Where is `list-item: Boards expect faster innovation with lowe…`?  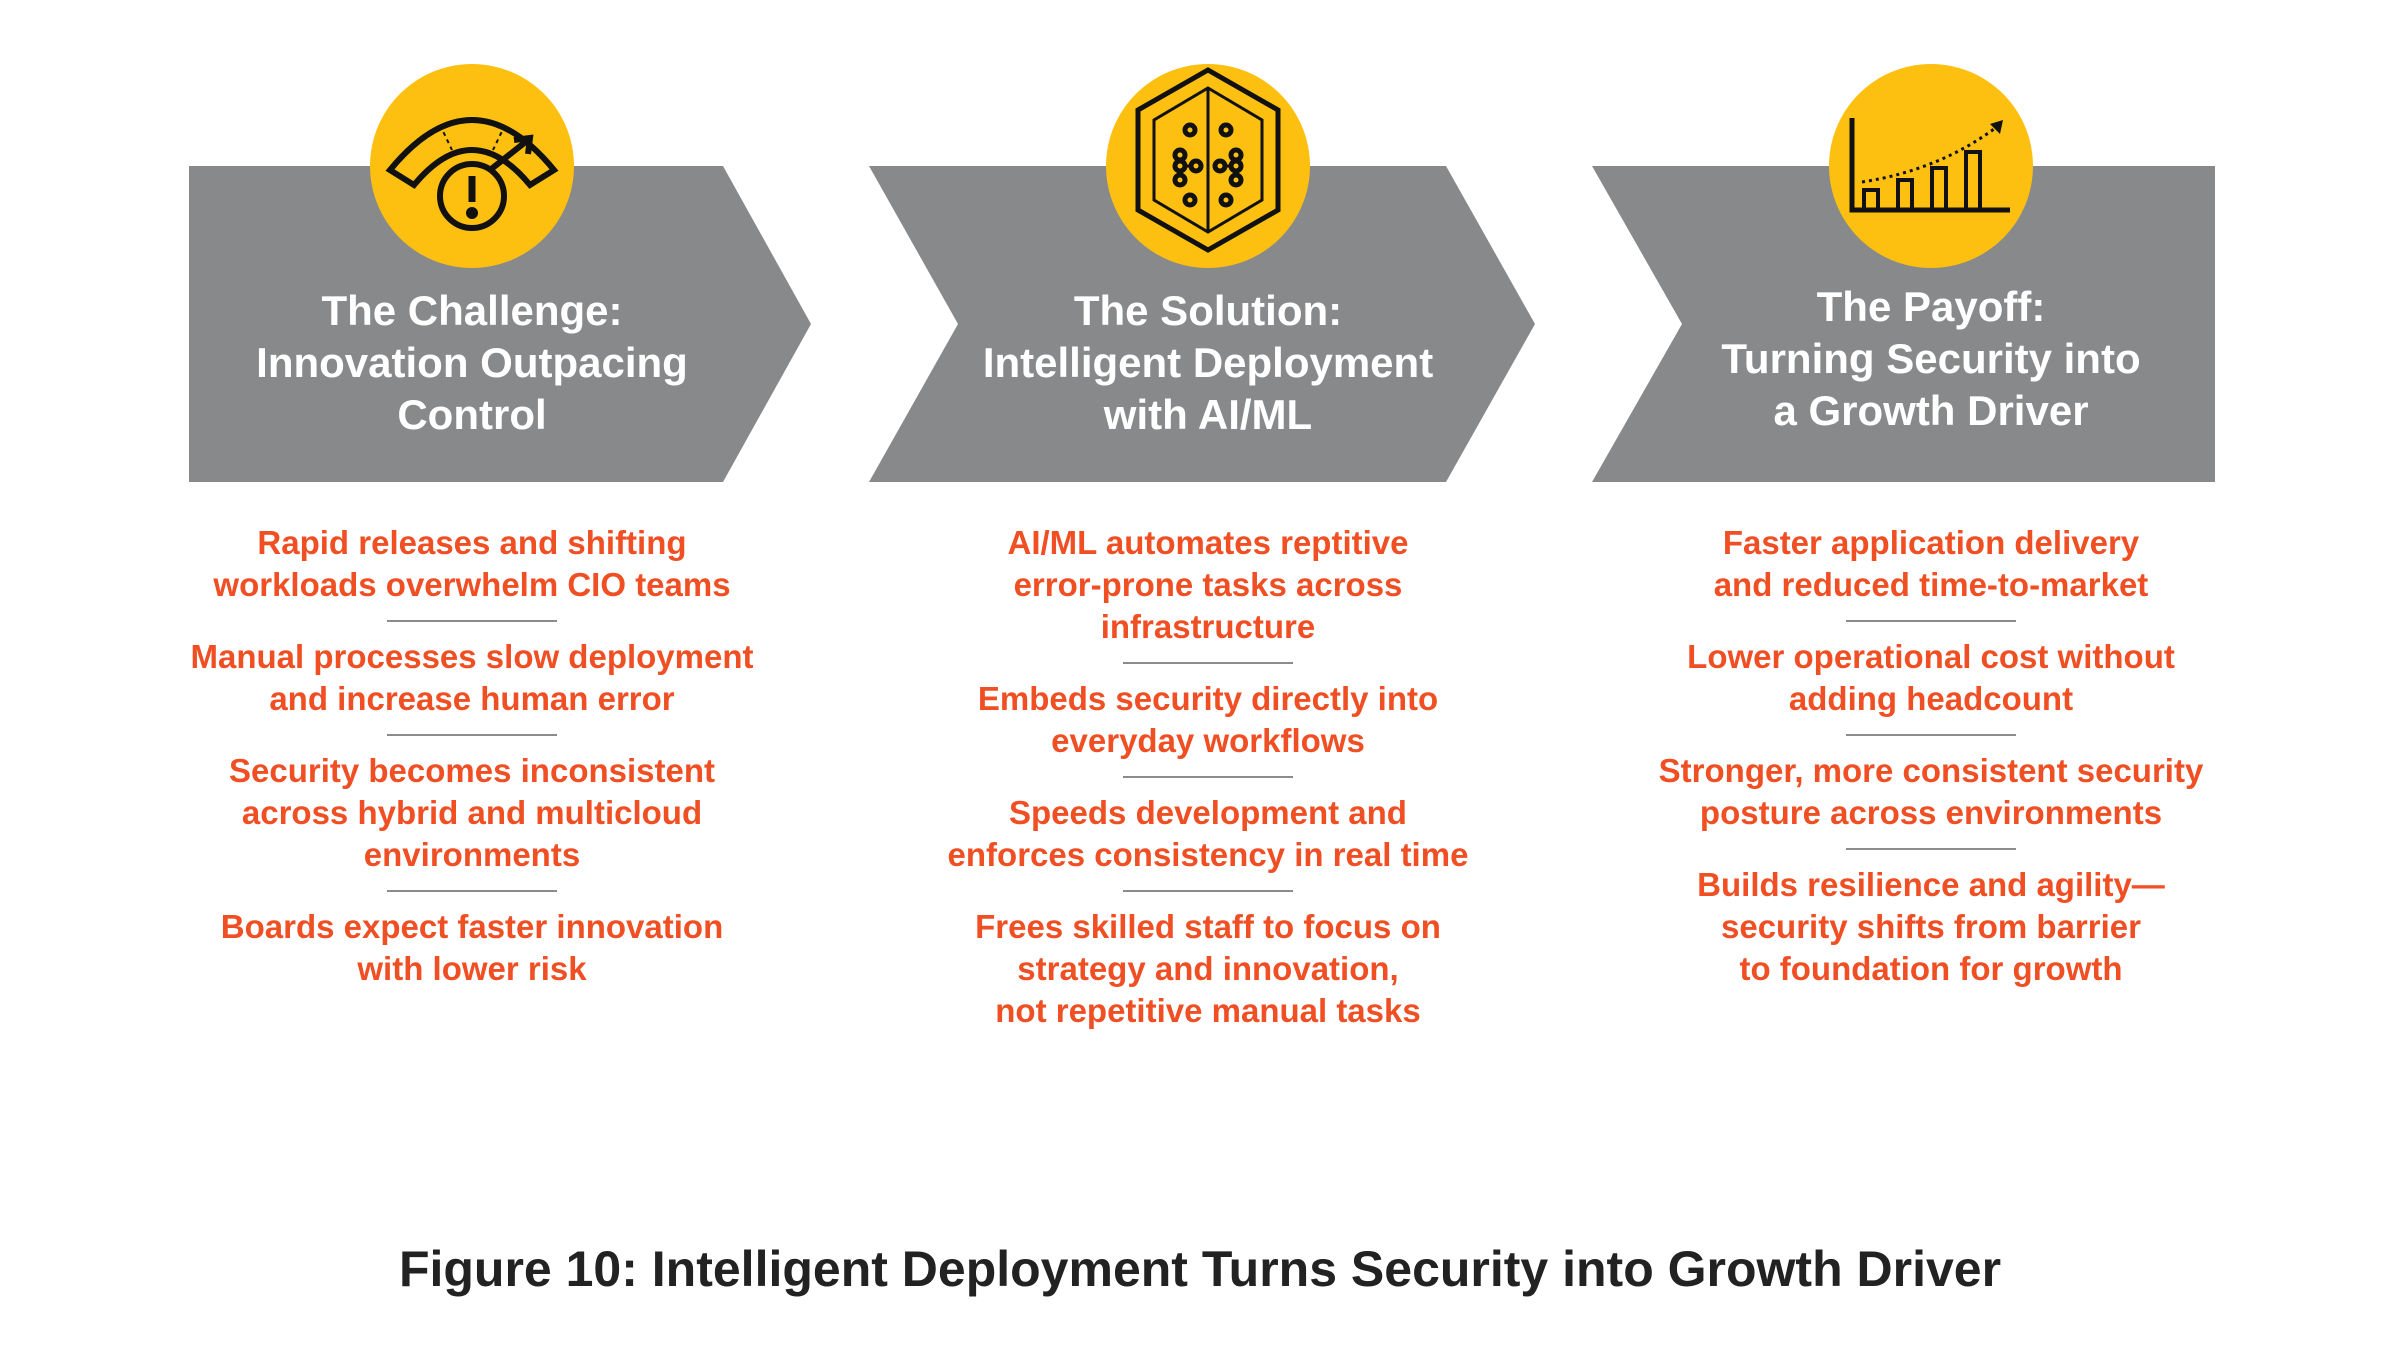 list-item: Boards expect faster innovation with lowe… is located at coordinates (472, 948).